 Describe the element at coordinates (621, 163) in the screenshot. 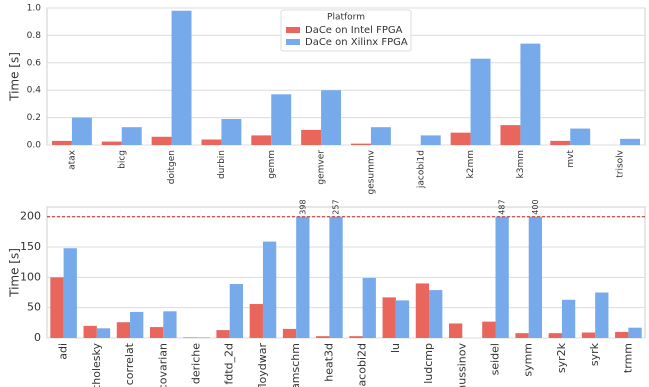

I see `x-tick-label: trisolv` at that location.